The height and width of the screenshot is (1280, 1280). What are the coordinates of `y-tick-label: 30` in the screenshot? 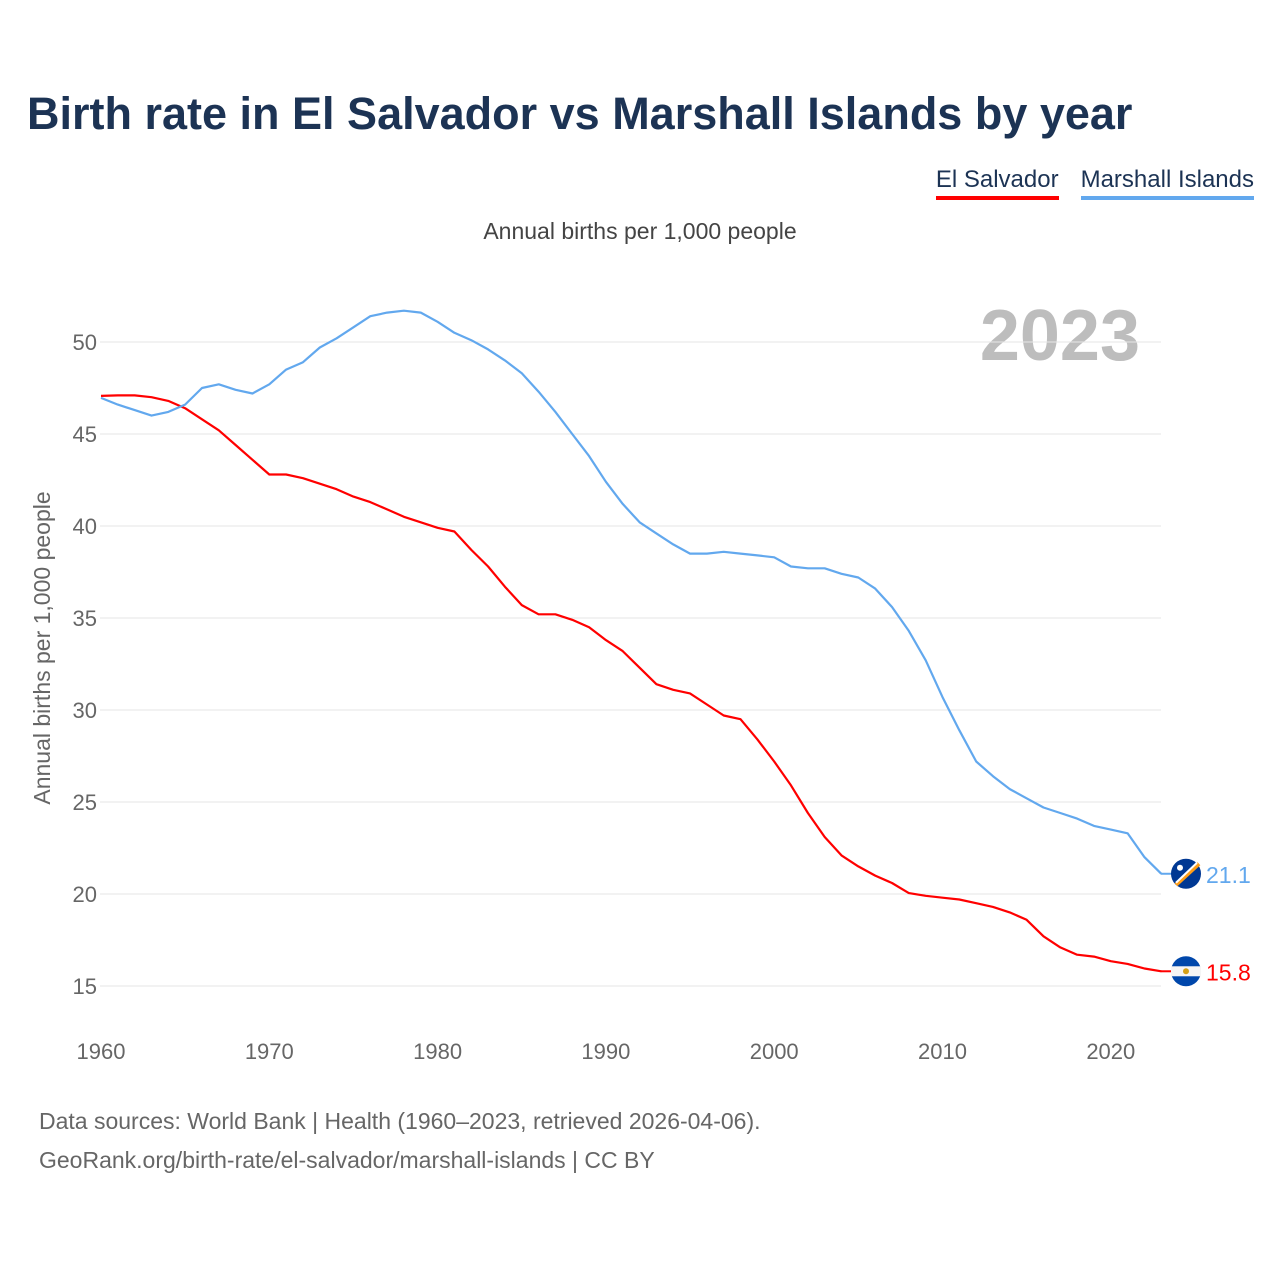 It's located at (85, 710).